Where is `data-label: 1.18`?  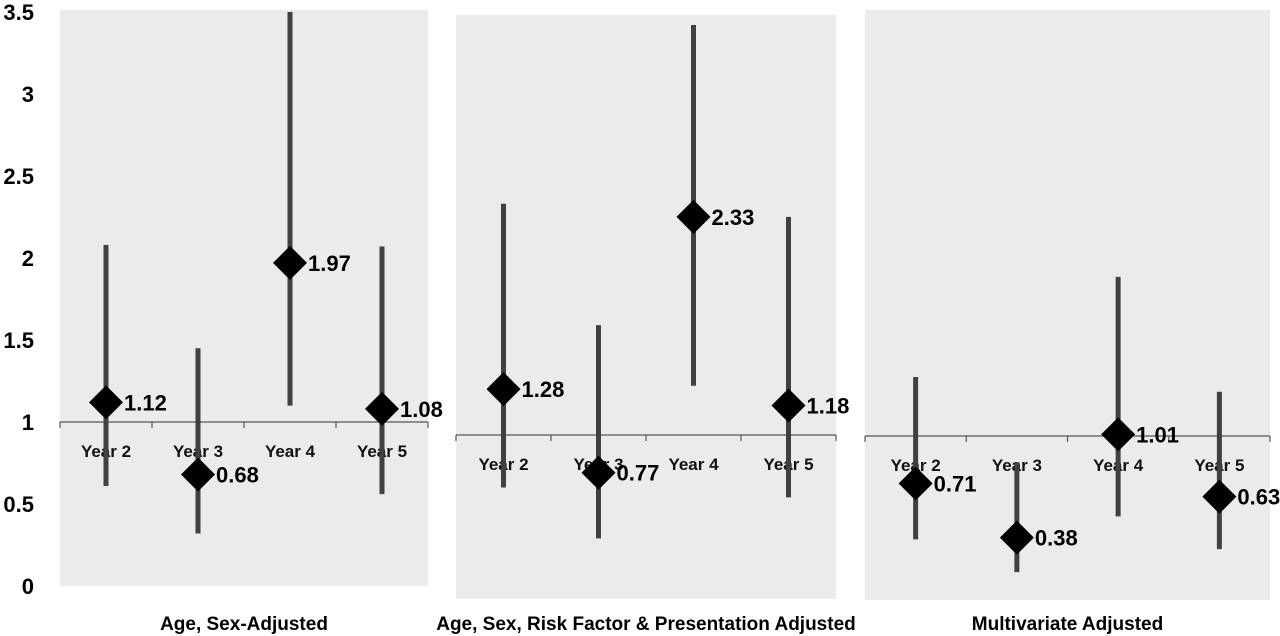 data-label: 1.18 is located at coordinates (828, 405).